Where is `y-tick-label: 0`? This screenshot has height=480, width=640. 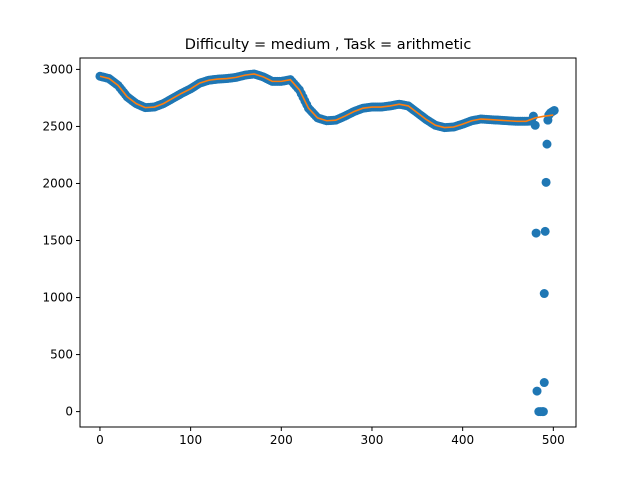
y-tick-label: 0 is located at coordinates (69, 412).